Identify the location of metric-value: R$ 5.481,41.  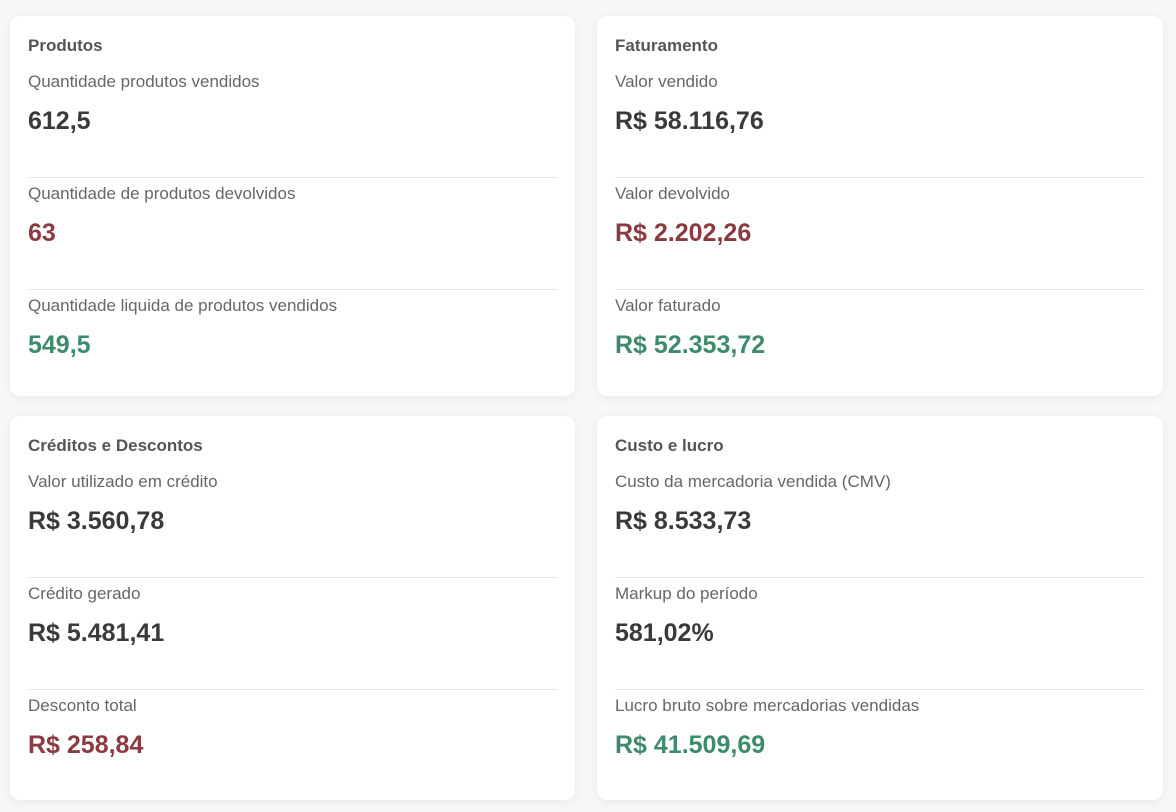
(96, 633).